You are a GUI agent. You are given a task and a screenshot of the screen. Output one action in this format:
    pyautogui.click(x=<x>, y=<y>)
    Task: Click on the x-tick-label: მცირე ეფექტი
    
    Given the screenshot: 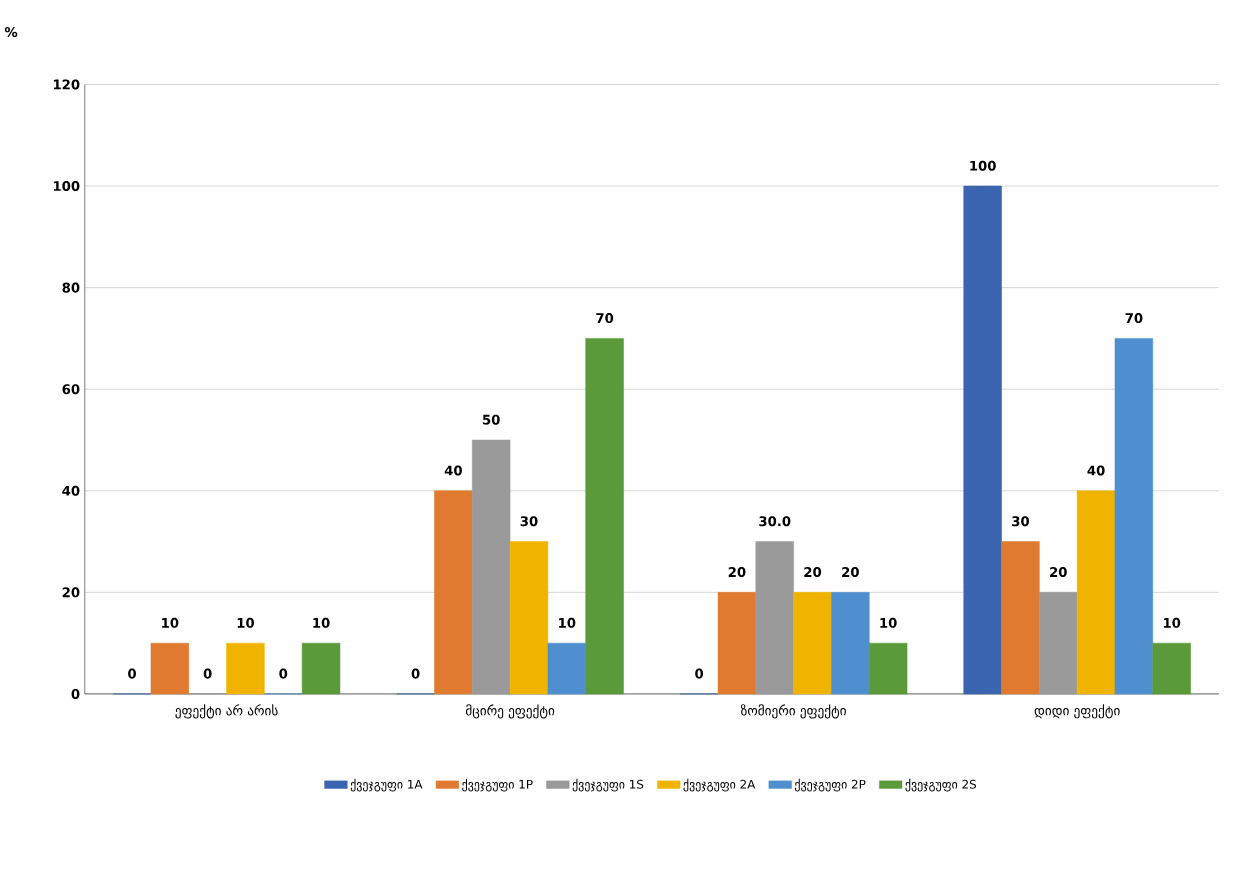 What is the action you would take?
    pyautogui.click(x=510, y=711)
    